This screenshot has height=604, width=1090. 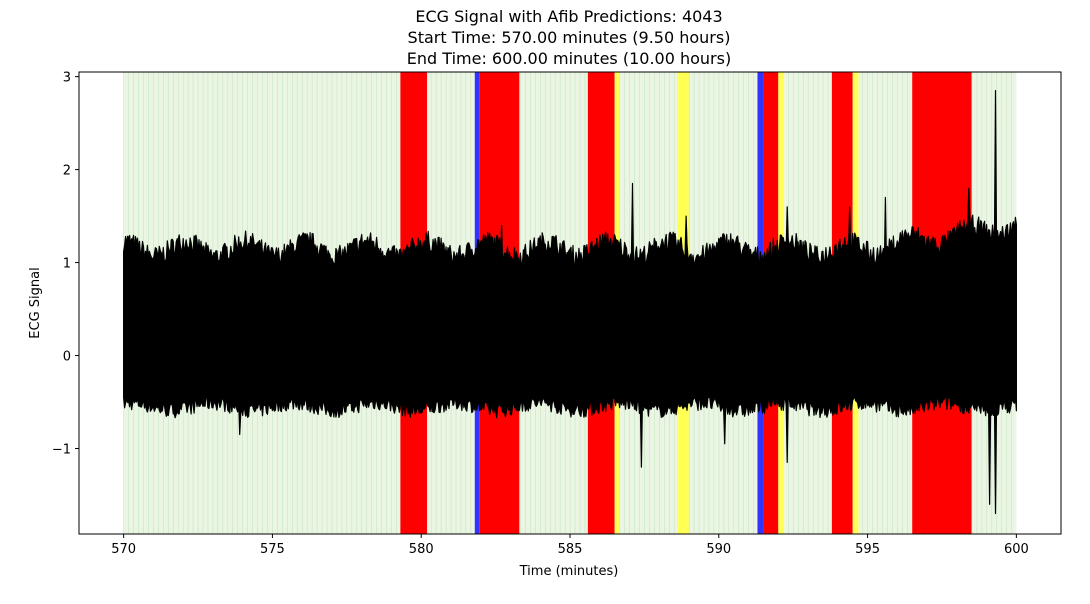 What do you see at coordinates (67, 171) in the screenshot?
I see `y-tick-label: 2` at bounding box center [67, 171].